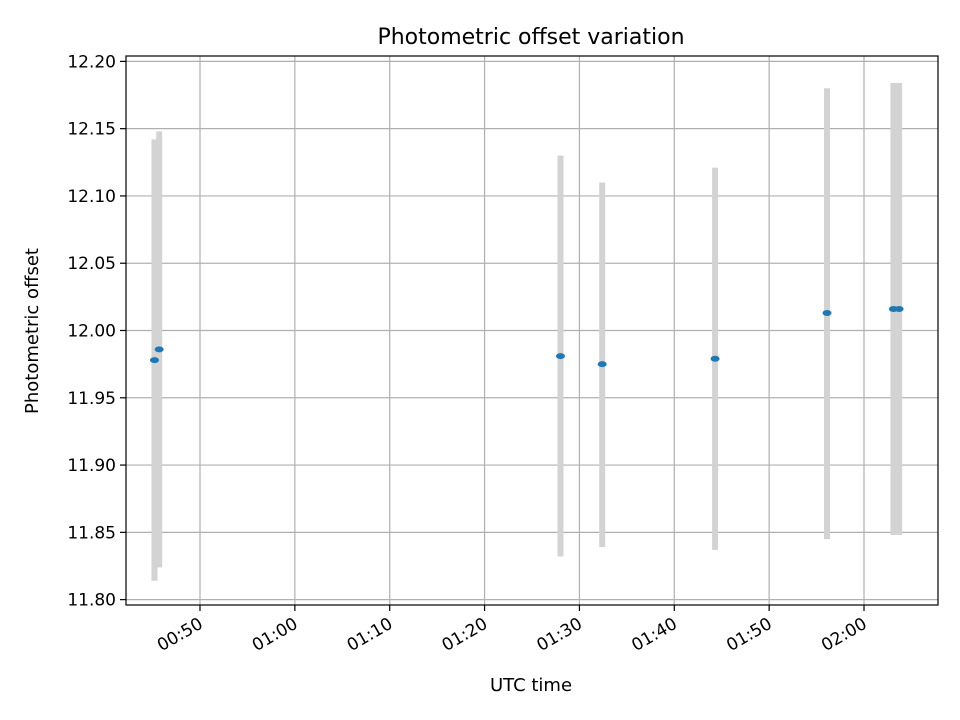 Image resolution: width=960 pixels, height=720 pixels. I want to click on x-tick-label: 01:00, so click(275, 635).